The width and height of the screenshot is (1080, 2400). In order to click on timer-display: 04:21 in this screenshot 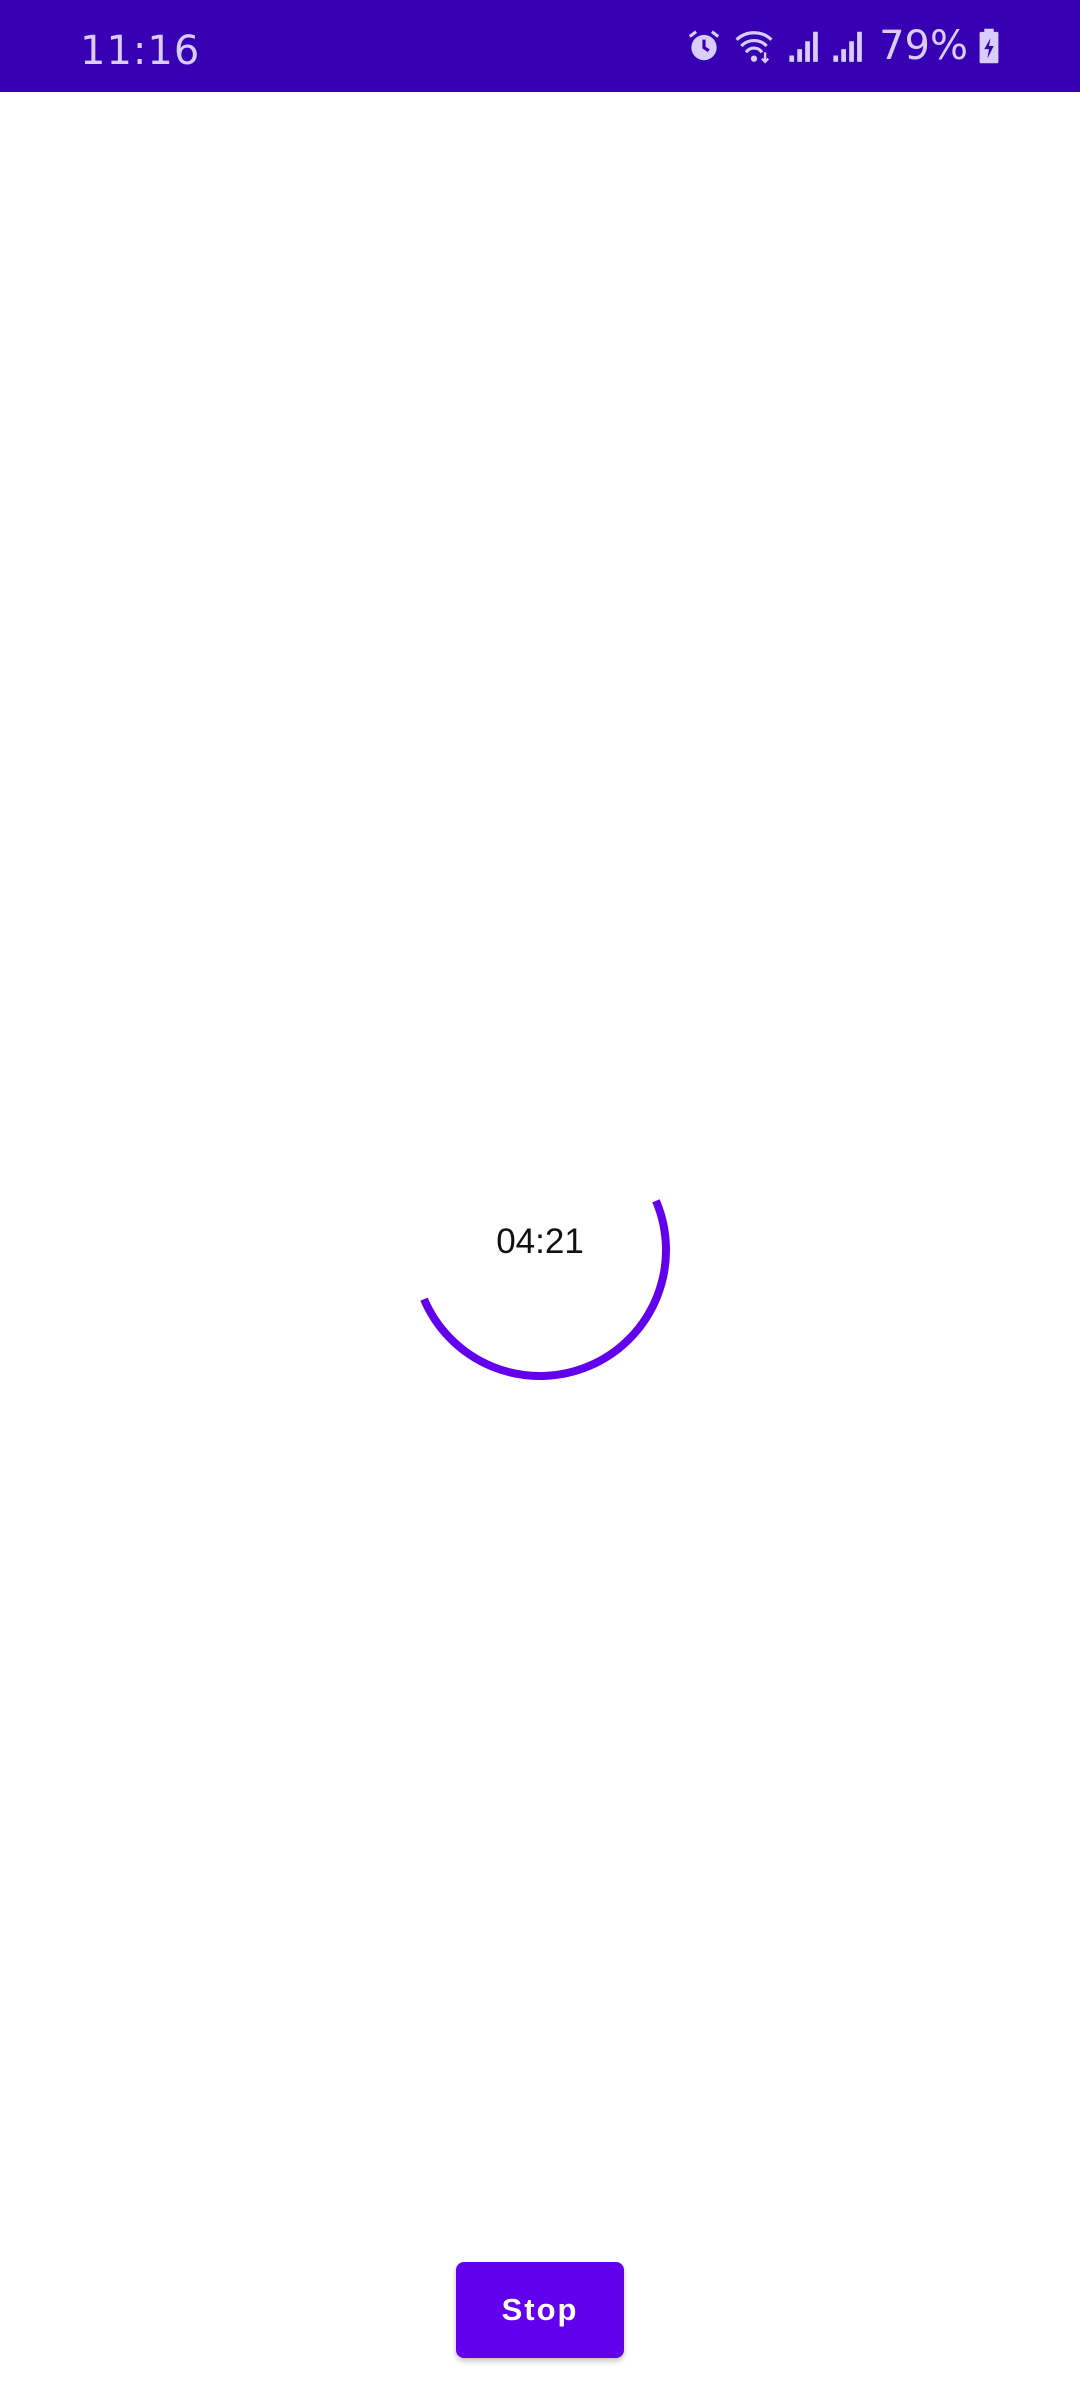, I will do `click(540, 1241)`.